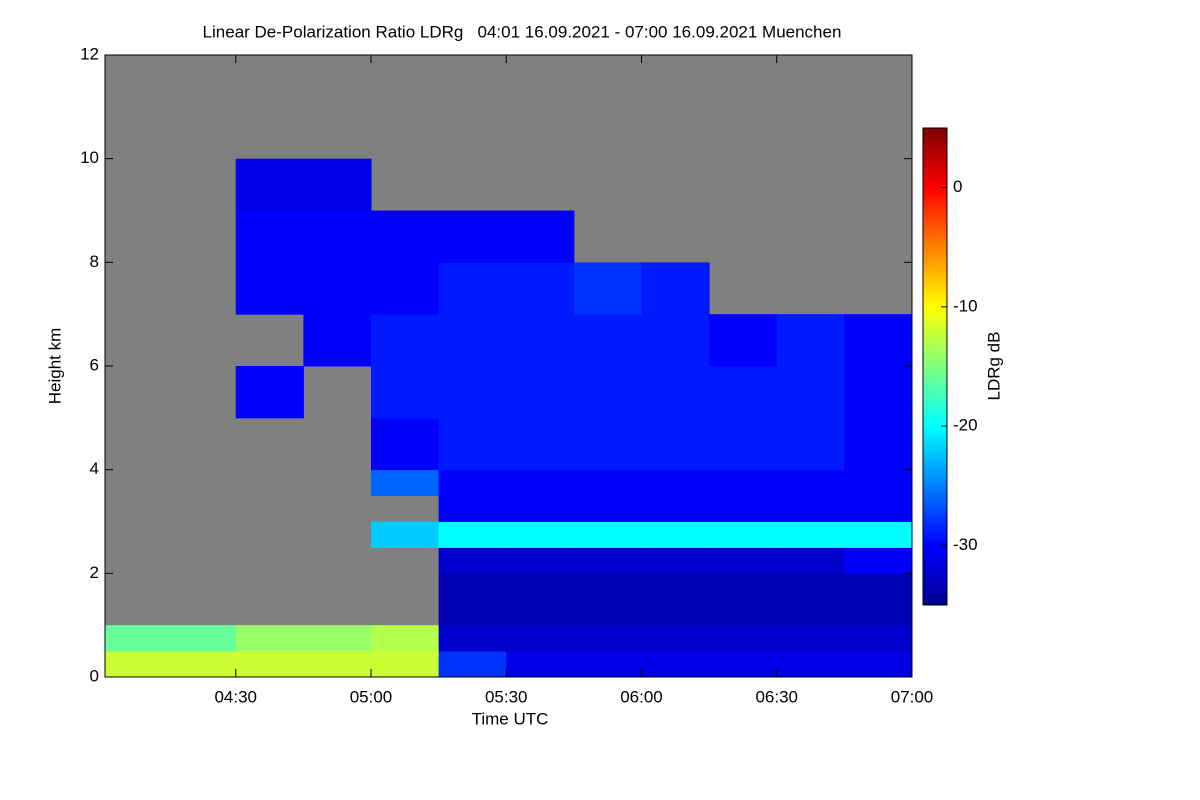  What do you see at coordinates (912, 696) in the screenshot?
I see `x-tick-label: 07:00` at bounding box center [912, 696].